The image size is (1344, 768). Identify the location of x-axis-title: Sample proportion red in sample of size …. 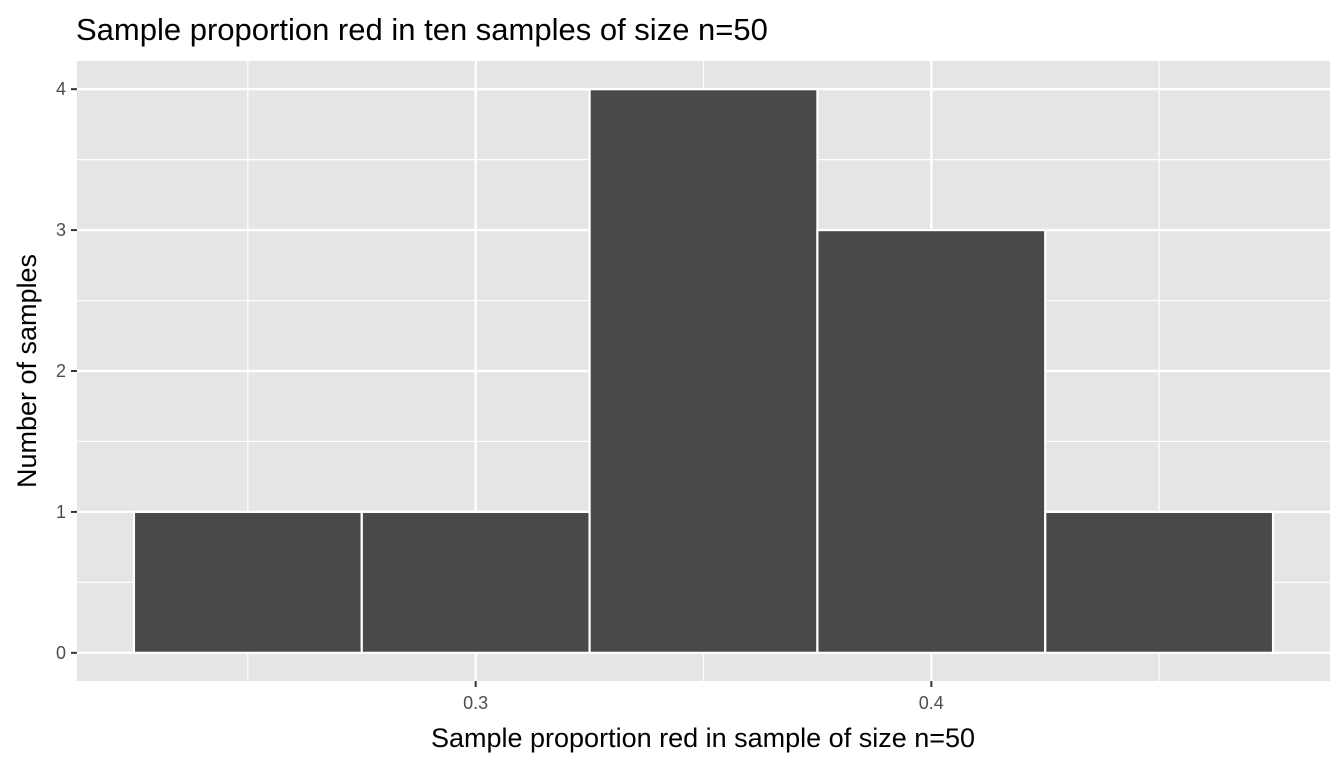
(703, 738).